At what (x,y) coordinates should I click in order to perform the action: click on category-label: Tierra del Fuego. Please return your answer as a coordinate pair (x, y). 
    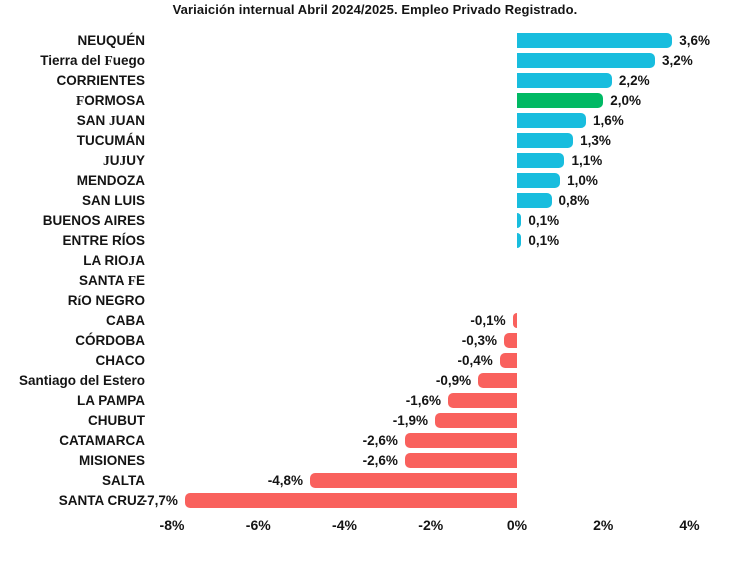
    Looking at the image, I should click on (92, 60).